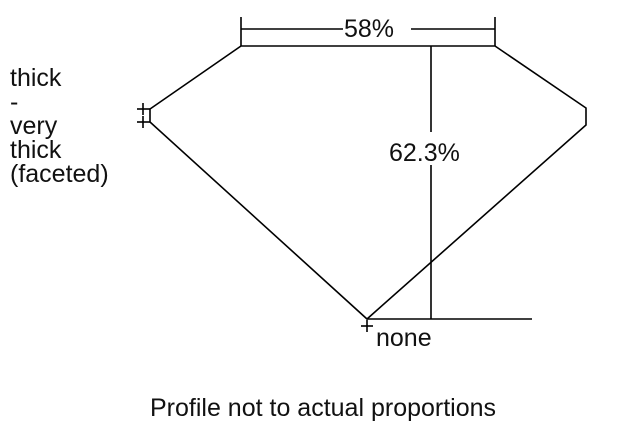 The height and width of the screenshot is (430, 640). I want to click on girdle-label-line: (faceted), so click(59, 174).